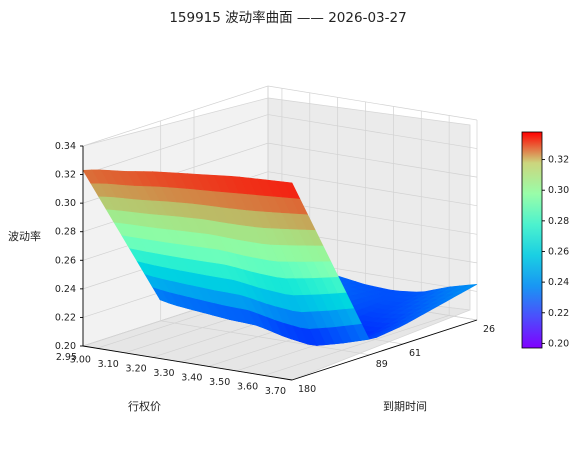 The image size is (576, 465). I want to click on x-tick-label: 3.20, so click(136, 368).